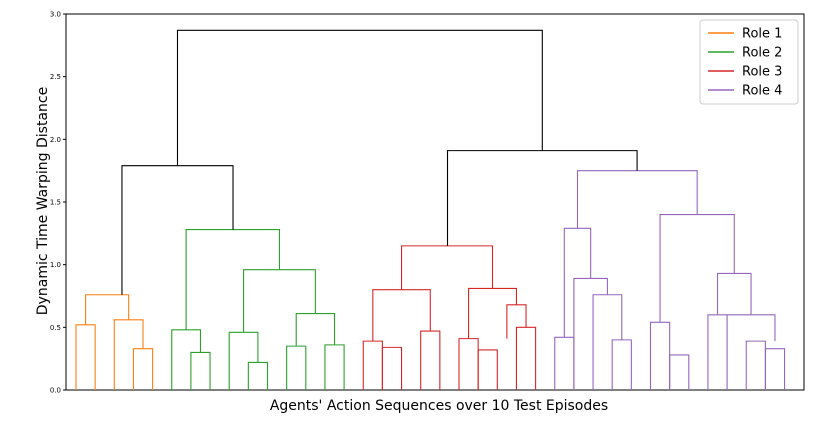 This screenshot has height=433, width=814. I want to click on y-tick-label: 2.0, so click(55, 140).